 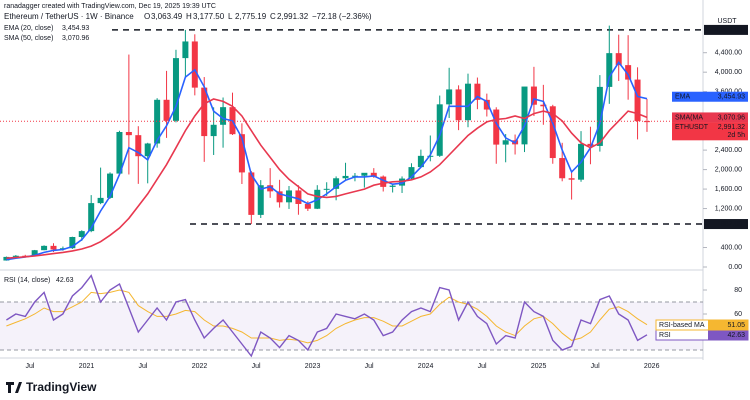 What do you see at coordinates (736, 335) in the screenshot?
I see `rsi-tag-value: 42.63` at bounding box center [736, 335].